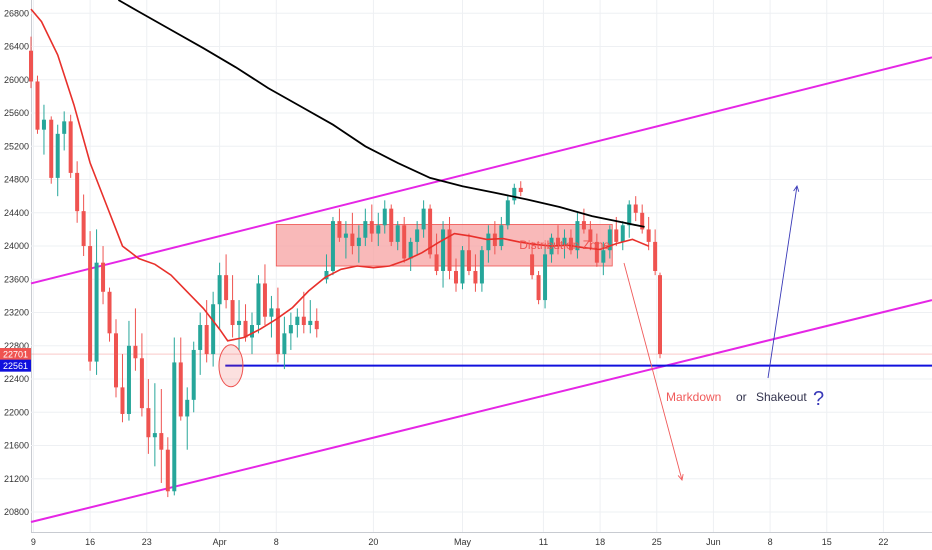 The image size is (932, 550). I want to click on y-tick-label: 26000, so click(16, 80).